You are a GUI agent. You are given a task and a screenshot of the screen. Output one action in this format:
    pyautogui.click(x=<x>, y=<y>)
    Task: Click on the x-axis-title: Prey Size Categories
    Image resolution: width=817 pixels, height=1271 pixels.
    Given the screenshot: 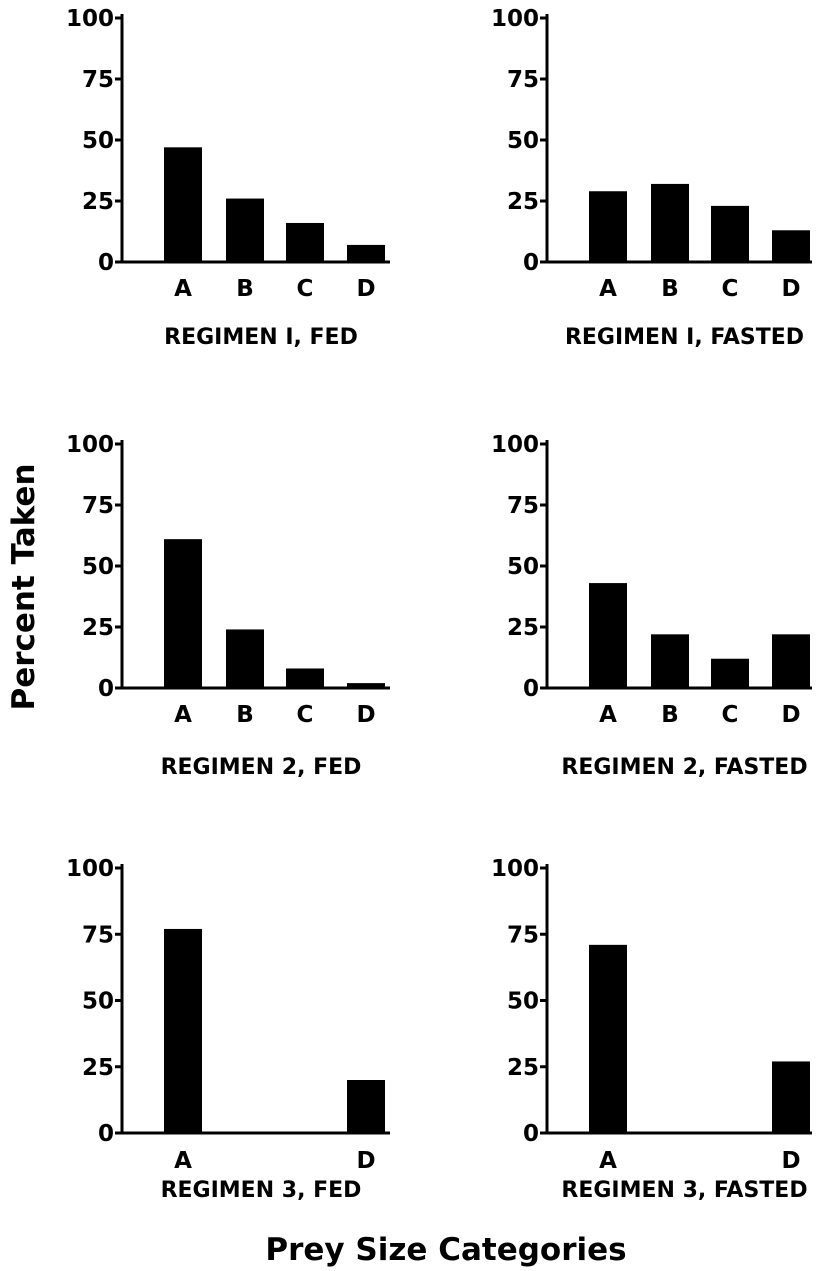 What is the action you would take?
    pyautogui.click(x=445, y=1250)
    